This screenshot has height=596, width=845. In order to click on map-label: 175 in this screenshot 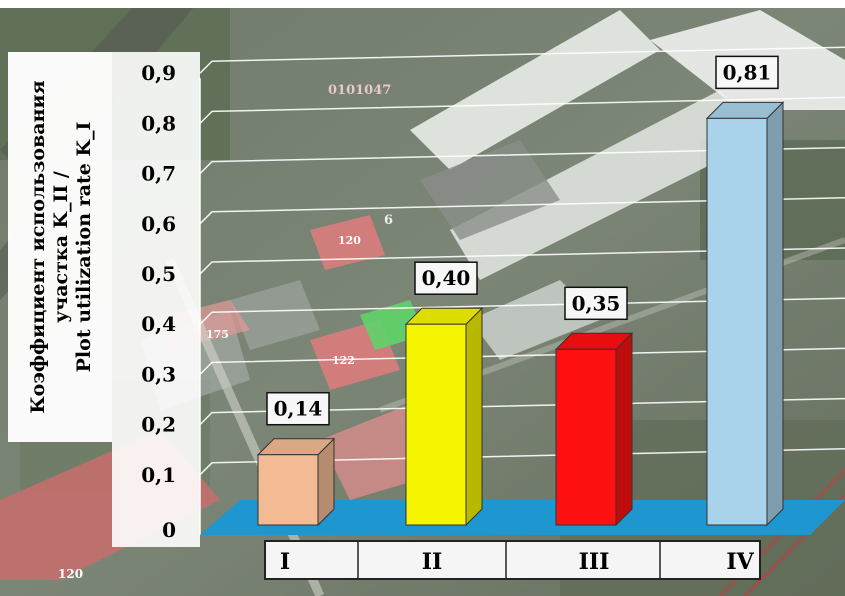, I will do `click(217, 334)`.